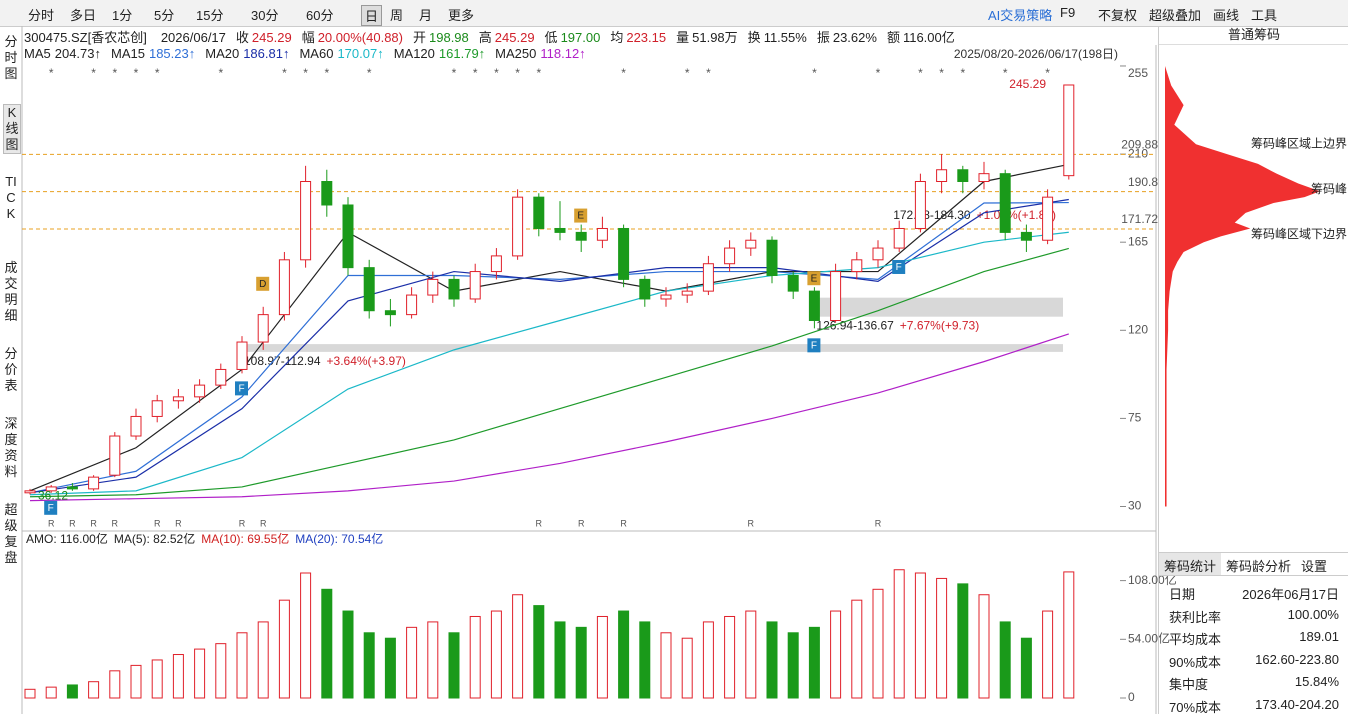  I want to click on signal-label: D, so click(262, 284).